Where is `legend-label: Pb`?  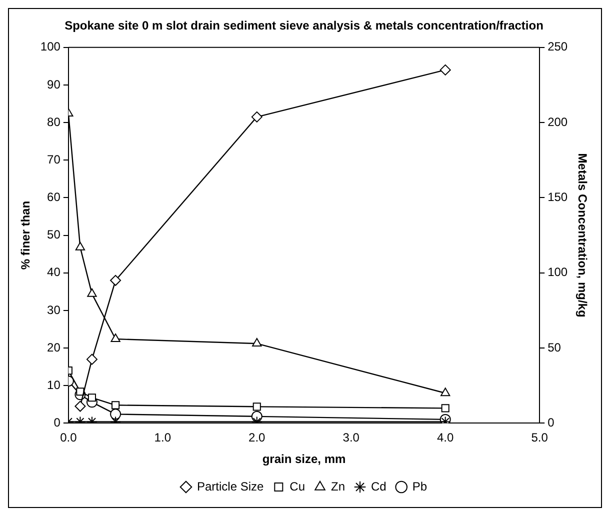
legend-label: Pb is located at coordinates (420, 486).